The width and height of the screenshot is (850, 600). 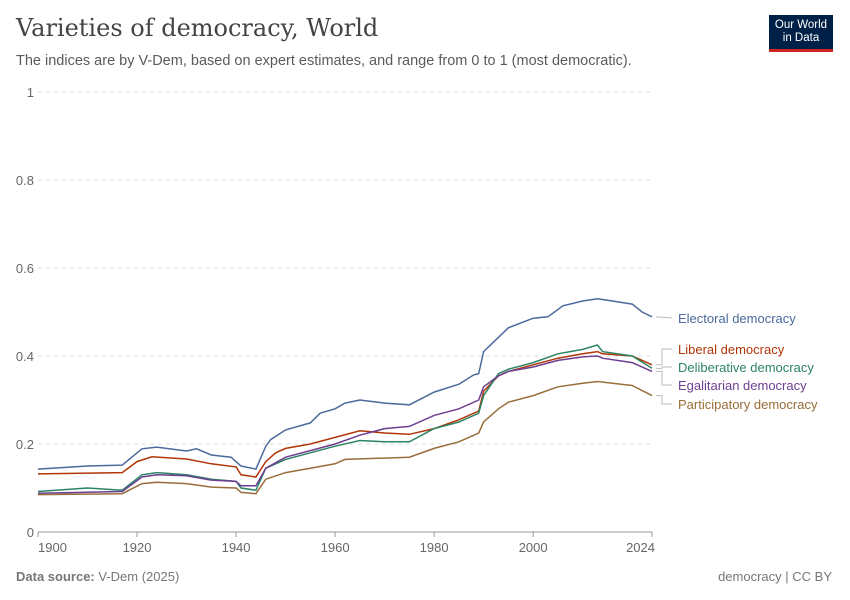 I want to click on source-label: Data source:, so click(x=55, y=576).